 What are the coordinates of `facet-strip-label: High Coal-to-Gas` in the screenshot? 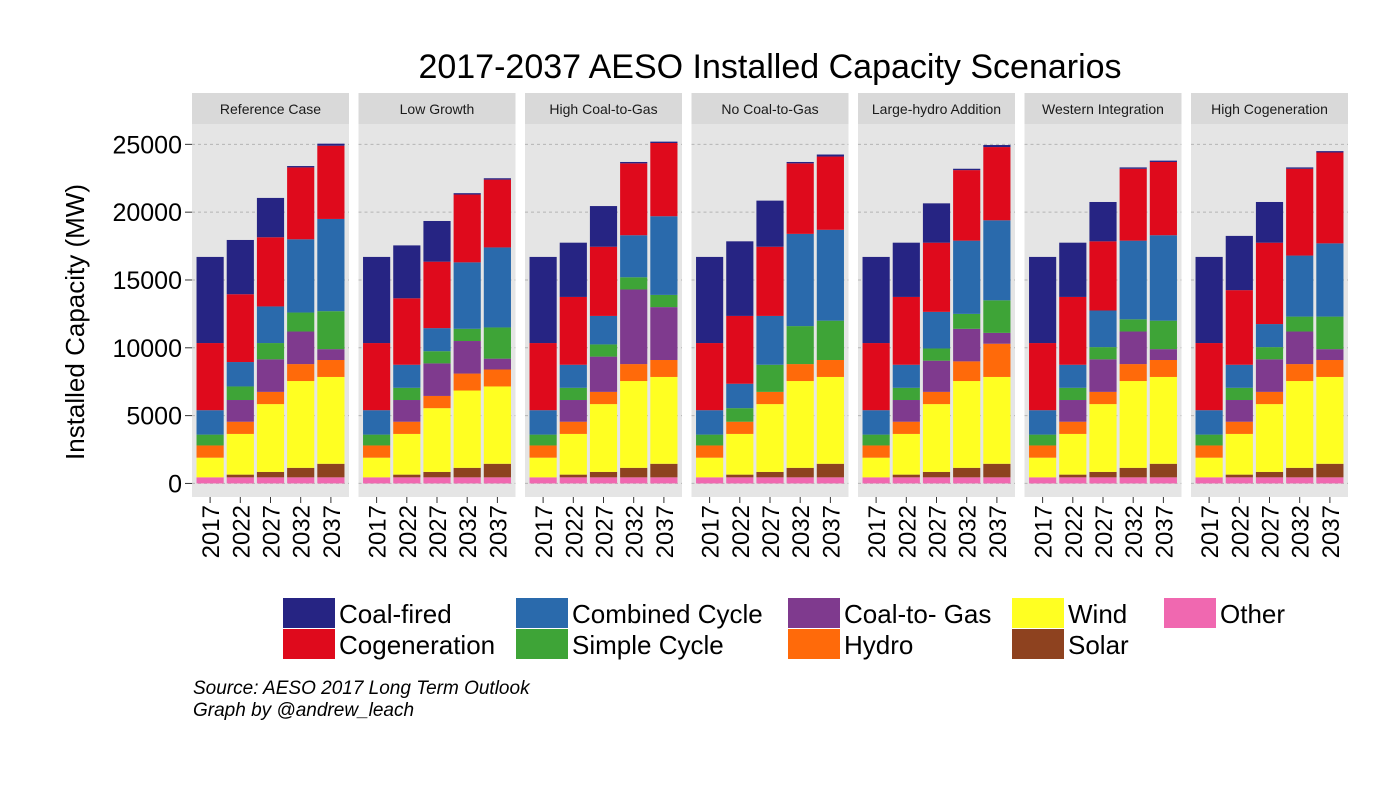 It's located at (603, 109).